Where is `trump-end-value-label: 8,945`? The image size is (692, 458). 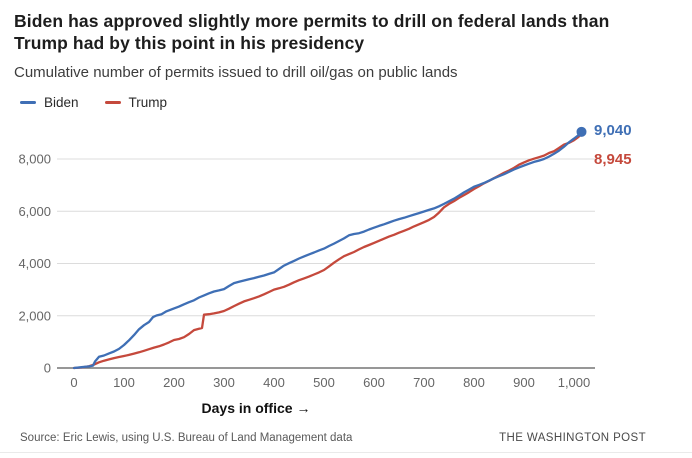 trump-end-value-label: 8,945 is located at coordinates (613, 159).